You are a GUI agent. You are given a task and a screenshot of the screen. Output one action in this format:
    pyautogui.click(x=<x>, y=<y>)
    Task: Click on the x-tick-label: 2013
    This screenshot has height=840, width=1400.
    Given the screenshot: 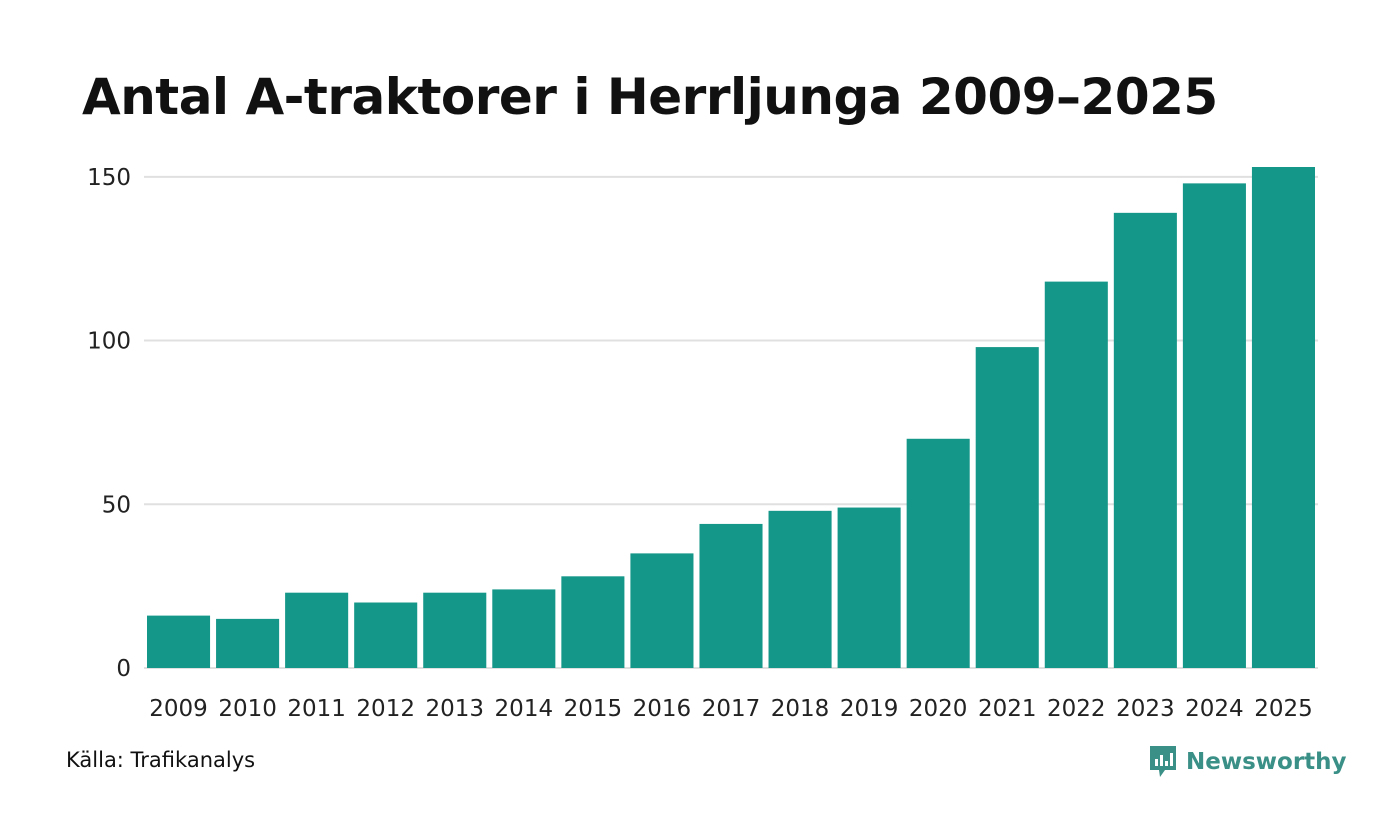 What is the action you would take?
    pyautogui.click(x=454, y=709)
    